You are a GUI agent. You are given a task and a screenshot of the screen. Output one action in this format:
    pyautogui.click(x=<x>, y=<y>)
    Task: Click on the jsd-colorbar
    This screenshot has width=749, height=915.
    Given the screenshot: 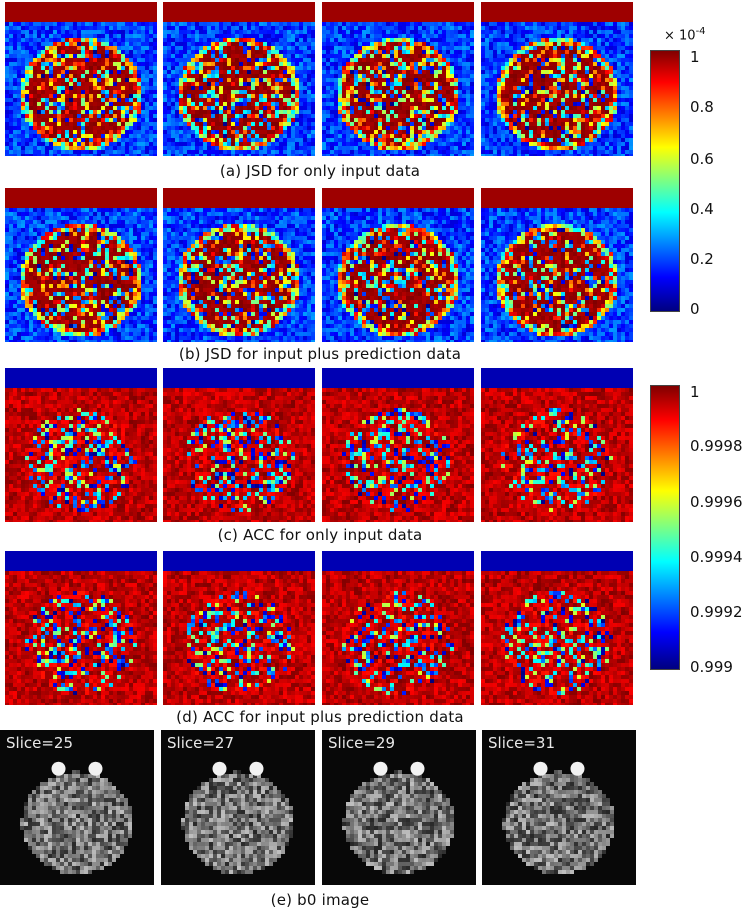 What is the action you would take?
    pyautogui.click(x=665, y=181)
    